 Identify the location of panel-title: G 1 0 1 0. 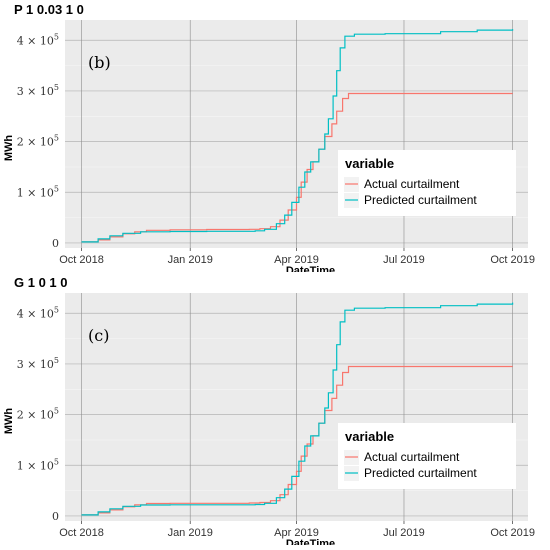
(40, 282).